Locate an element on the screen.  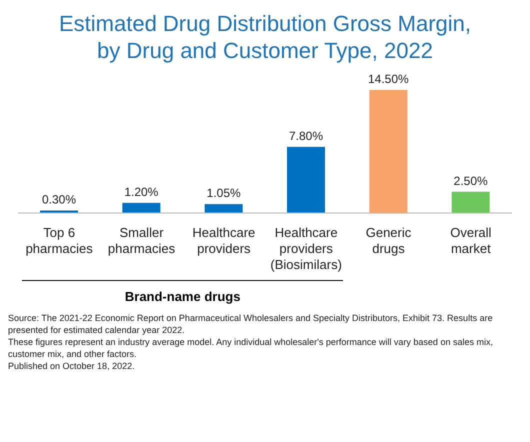
text: These figures represent an industry average model. Any individual wholesaler's performance will vary based on sales mix, customer mix, and other factors. is located at coordinates (251, 348).